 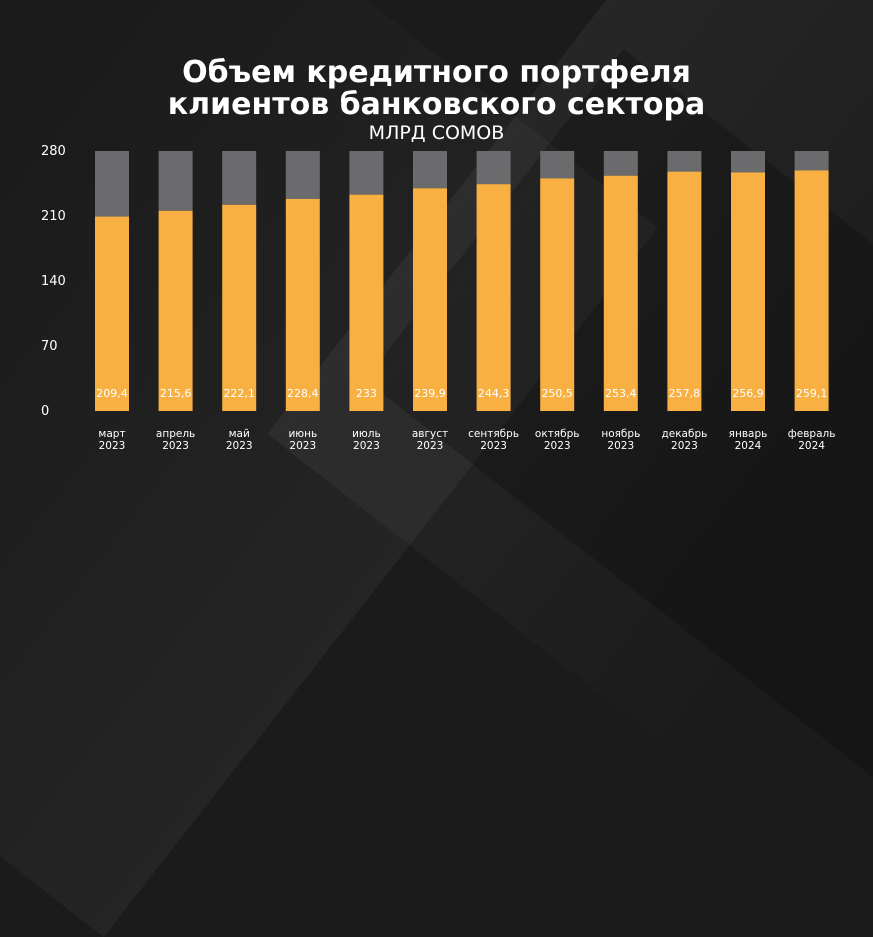 What do you see at coordinates (53, 151) in the screenshot?
I see `y-tick-label: 280` at bounding box center [53, 151].